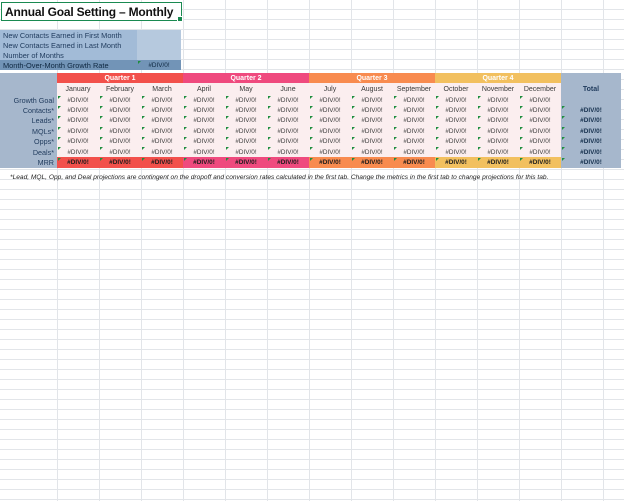 The height and width of the screenshot is (501, 624). I want to click on month-header-october: October, so click(456, 89).